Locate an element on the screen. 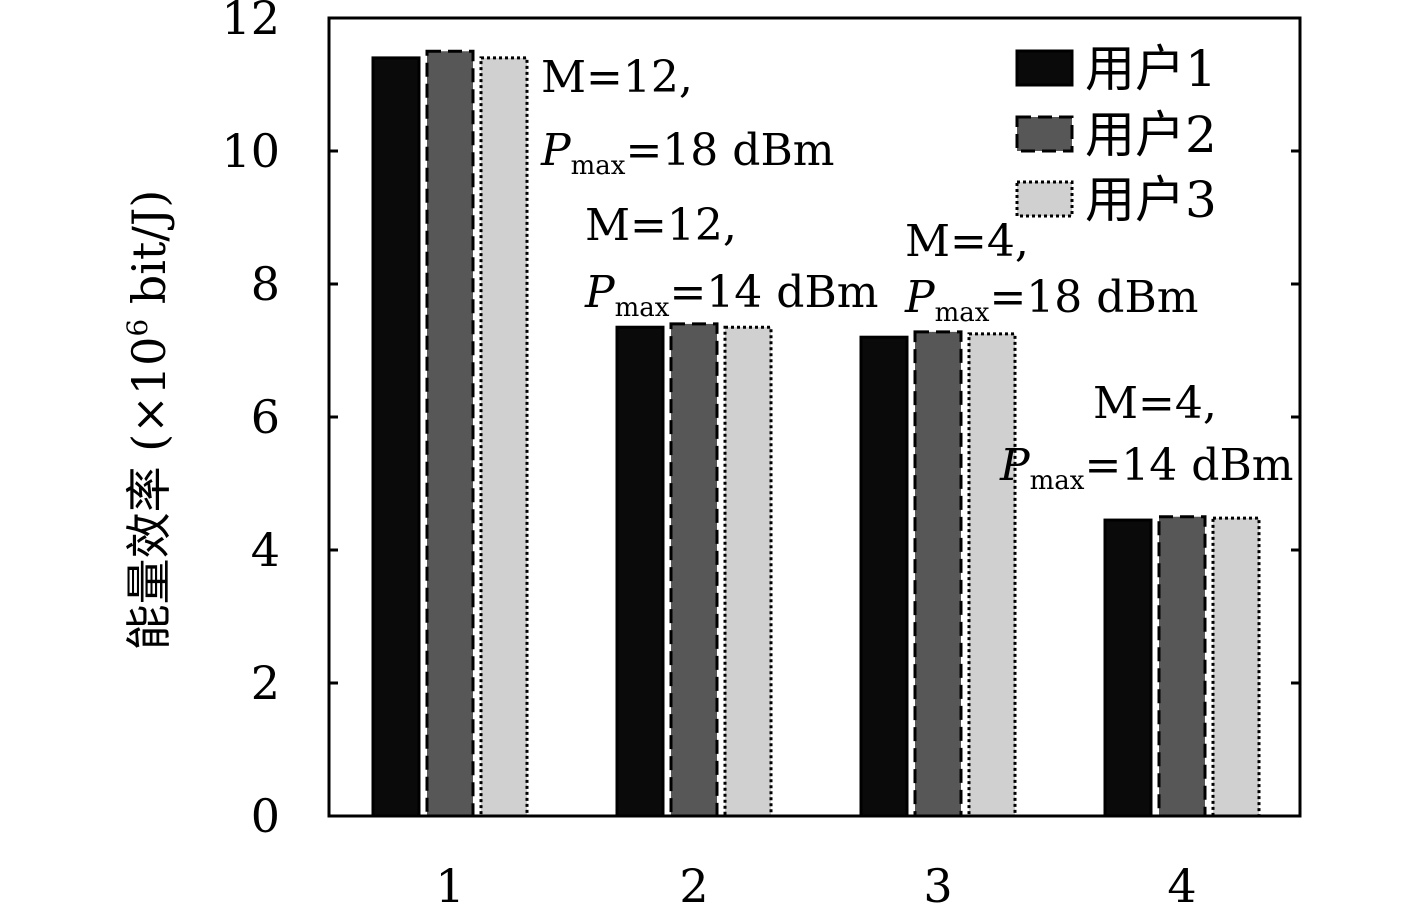 The width and height of the screenshot is (1417, 912). bar-series3-cat3 is located at coordinates (992, 575).